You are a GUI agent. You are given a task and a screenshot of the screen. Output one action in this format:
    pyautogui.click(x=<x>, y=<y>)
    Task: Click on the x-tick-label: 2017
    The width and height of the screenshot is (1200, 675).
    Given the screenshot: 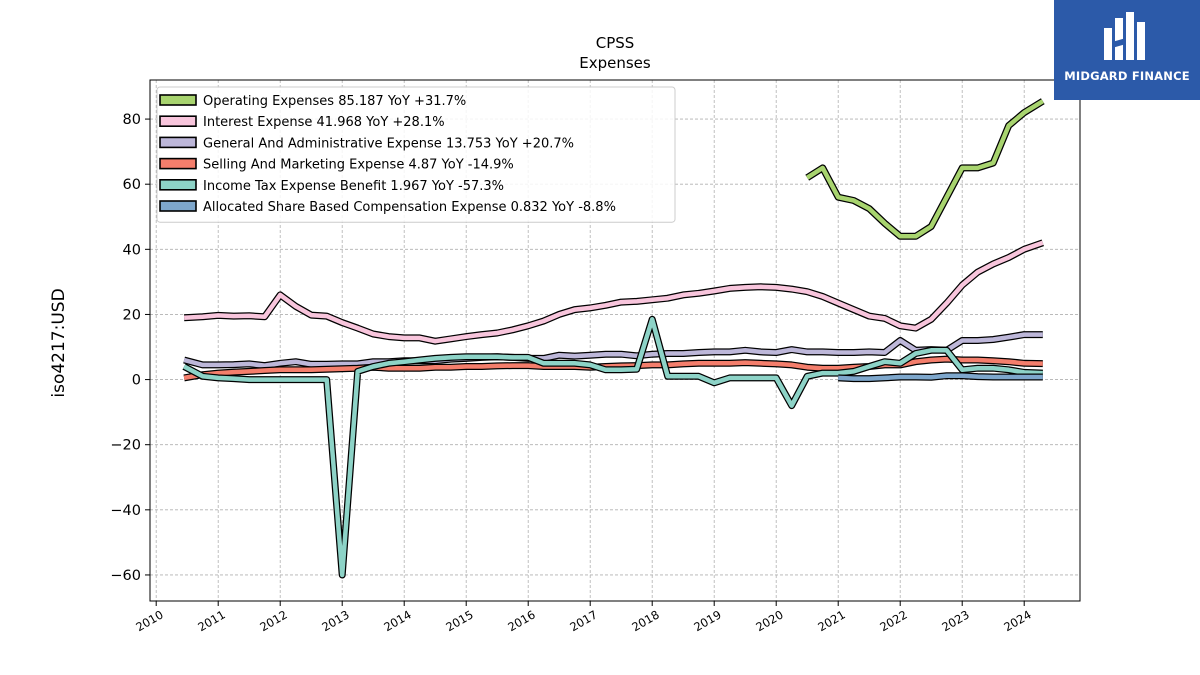 What is the action you would take?
    pyautogui.click(x=583, y=620)
    